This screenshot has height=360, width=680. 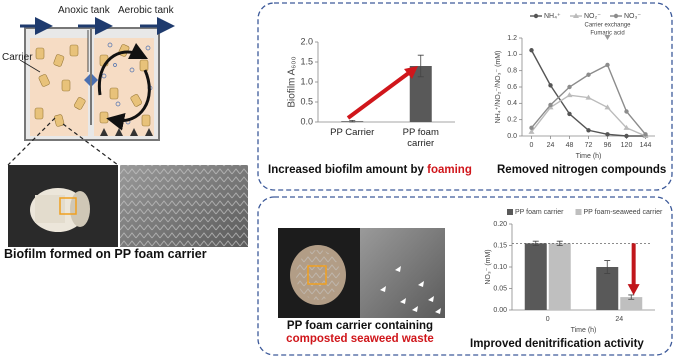 What do you see at coordinates (512, 71) in the screenshot?
I see `y-tick-label: 0.8` at bounding box center [512, 71].